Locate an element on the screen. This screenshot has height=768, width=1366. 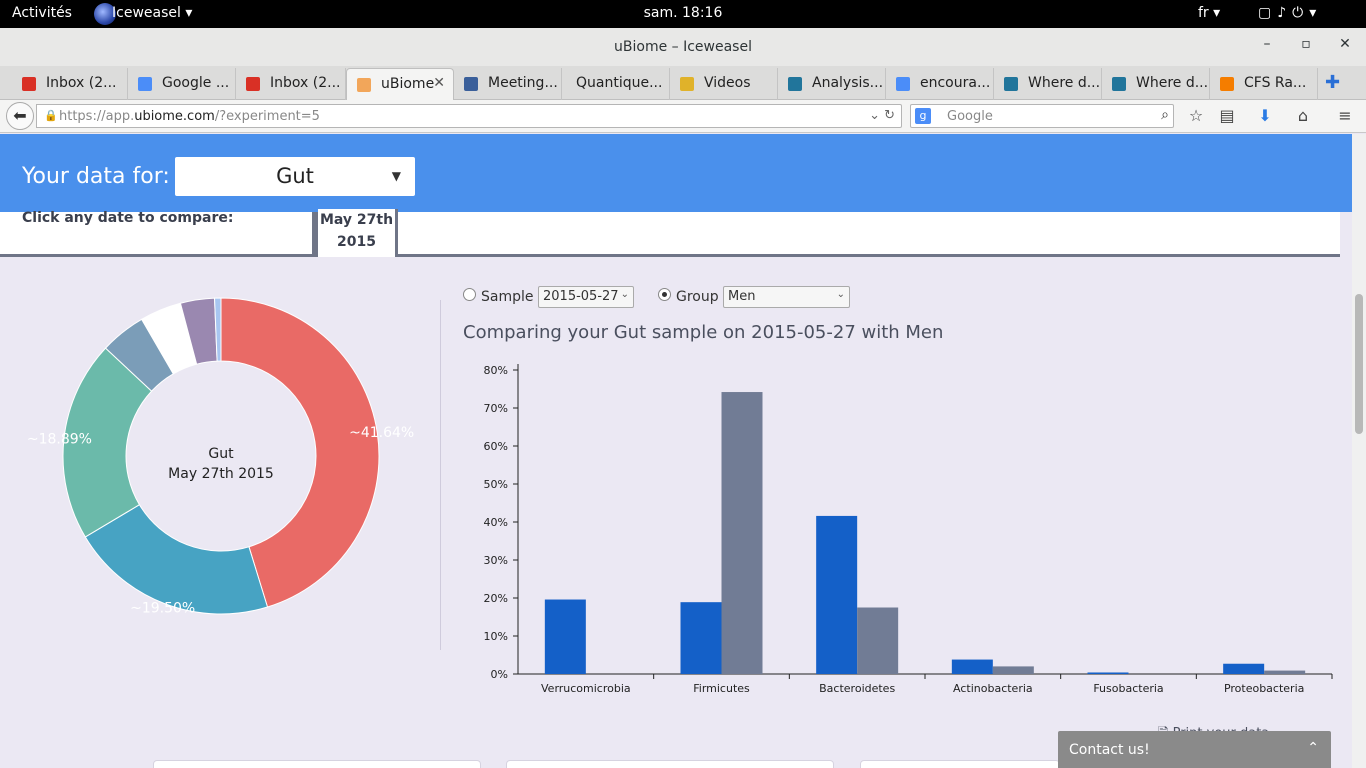
chevron-down-icon: ⌄ is located at coordinates (624, 294).